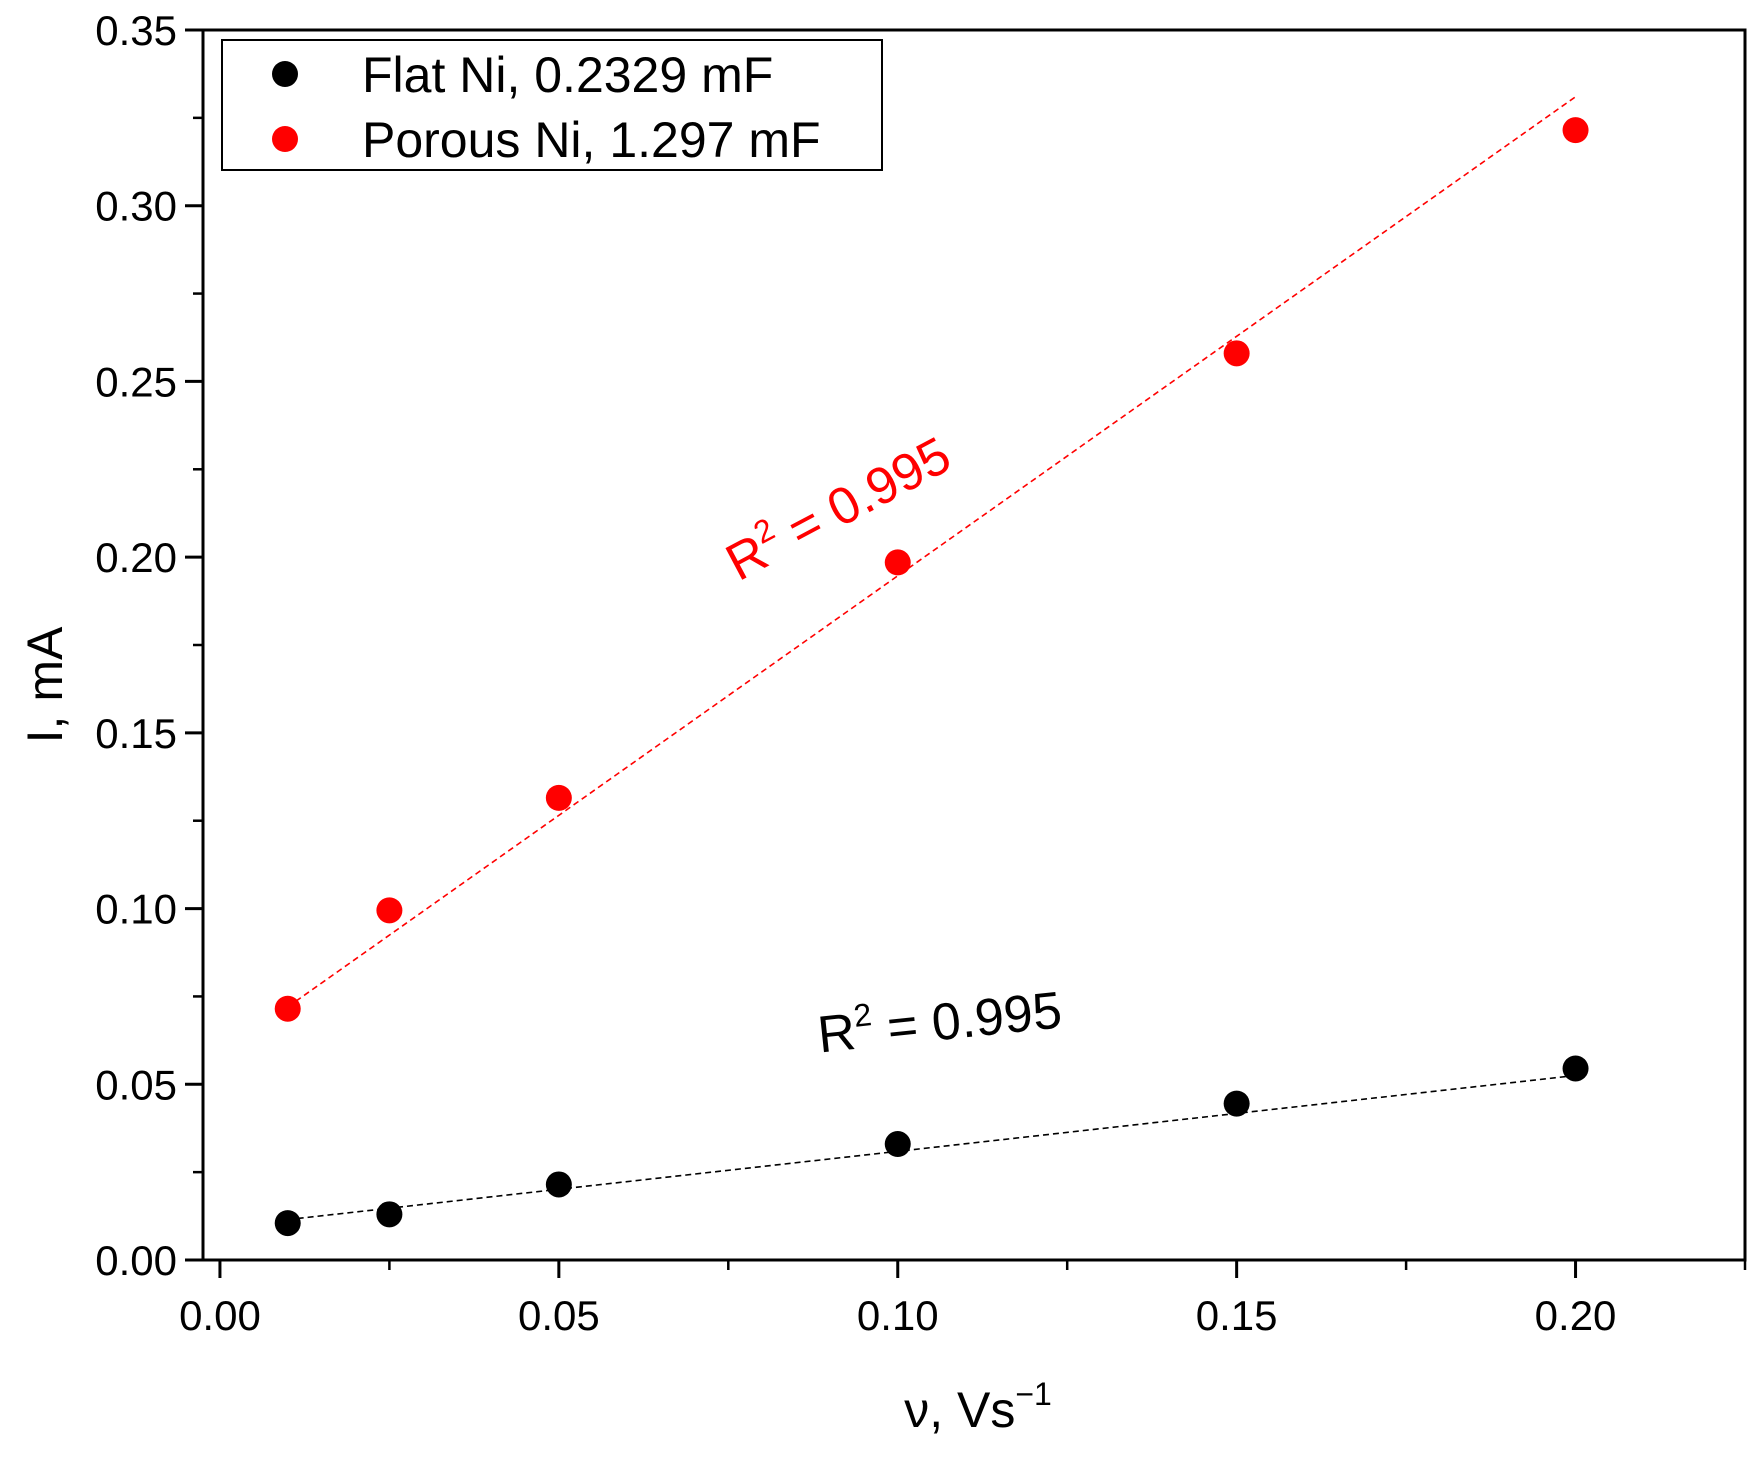 This screenshot has width=1755, height=1459. What do you see at coordinates (136, 1260) in the screenshot?
I see `y-tick-label: 0.00` at bounding box center [136, 1260].